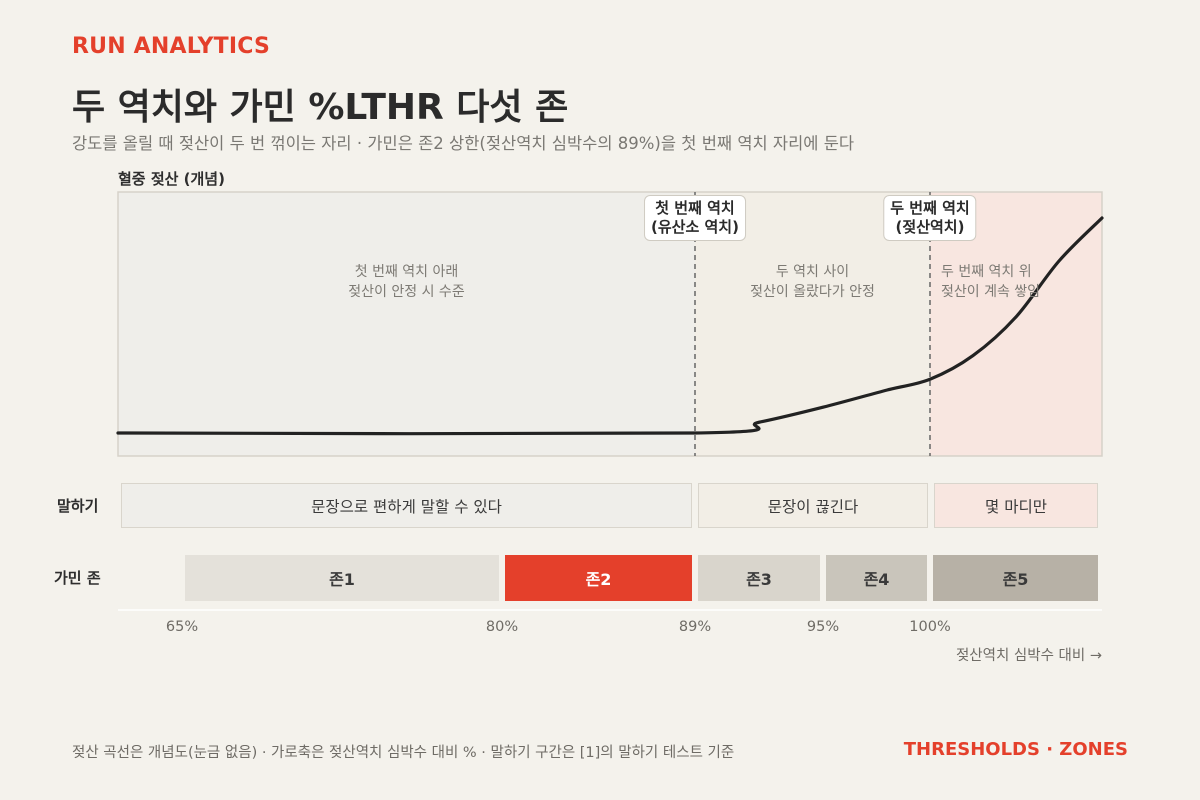 Image resolution: width=1200 pixels, height=800 pixels. I want to click on talk-segment-broken: 문장이 끊긴다, so click(813, 505).